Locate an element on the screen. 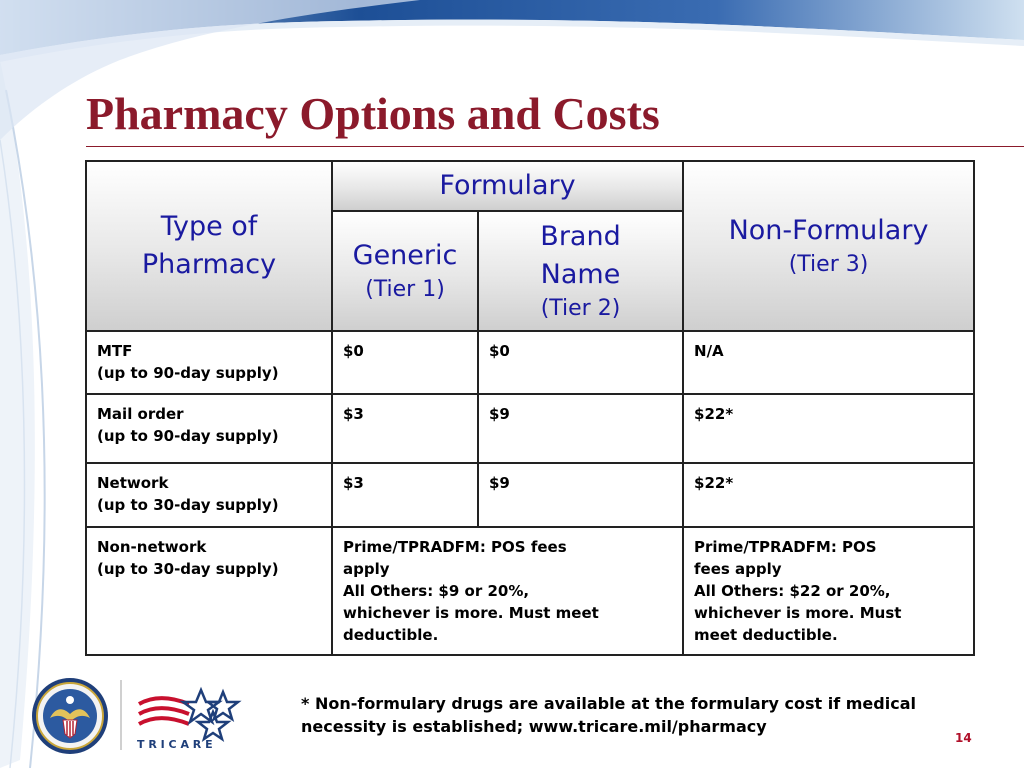 This screenshot has height=768, width=1024. table-row: MTF (up to 90-day supply) $0 $0 N/A is located at coordinates (530, 362).